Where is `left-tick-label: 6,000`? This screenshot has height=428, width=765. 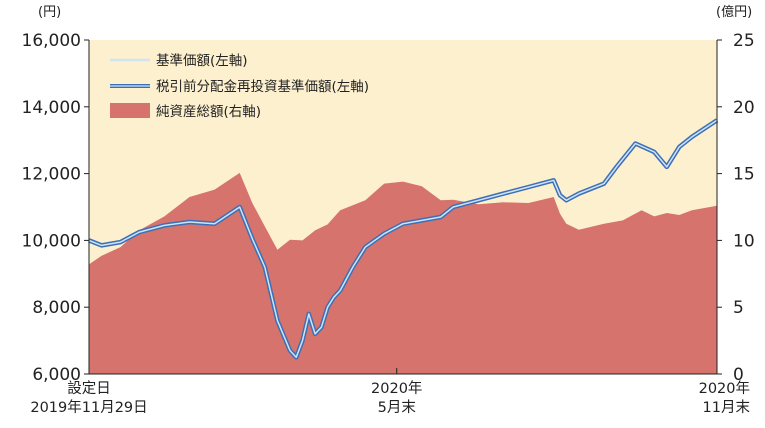 left-tick-label: 6,000 is located at coordinates (56, 375).